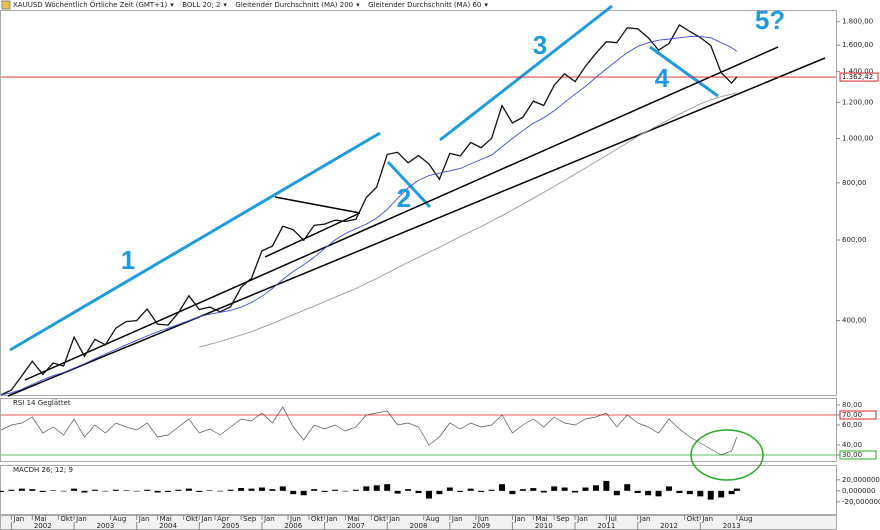 This screenshot has width=880, height=530. Describe the element at coordinates (418, 490) in the screenshot. I see `macd-panel` at that location.